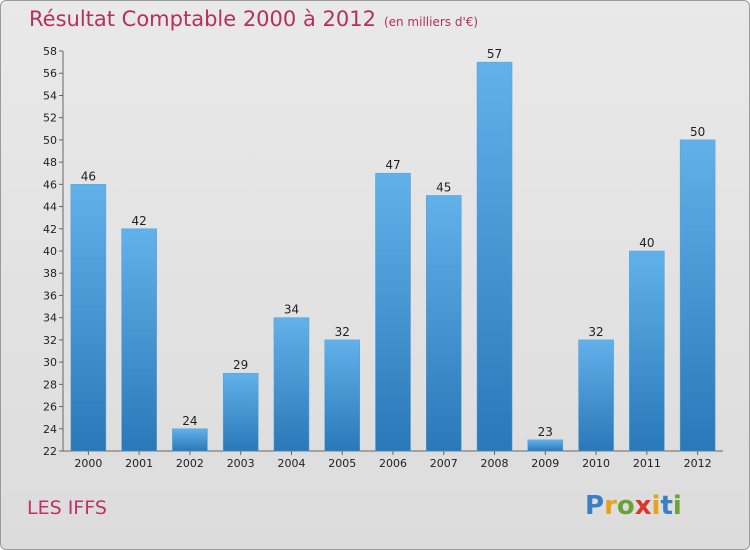  Describe the element at coordinates (698, 463) in the screenshot. I see `x-tick-label-2012: 2012` at that location.